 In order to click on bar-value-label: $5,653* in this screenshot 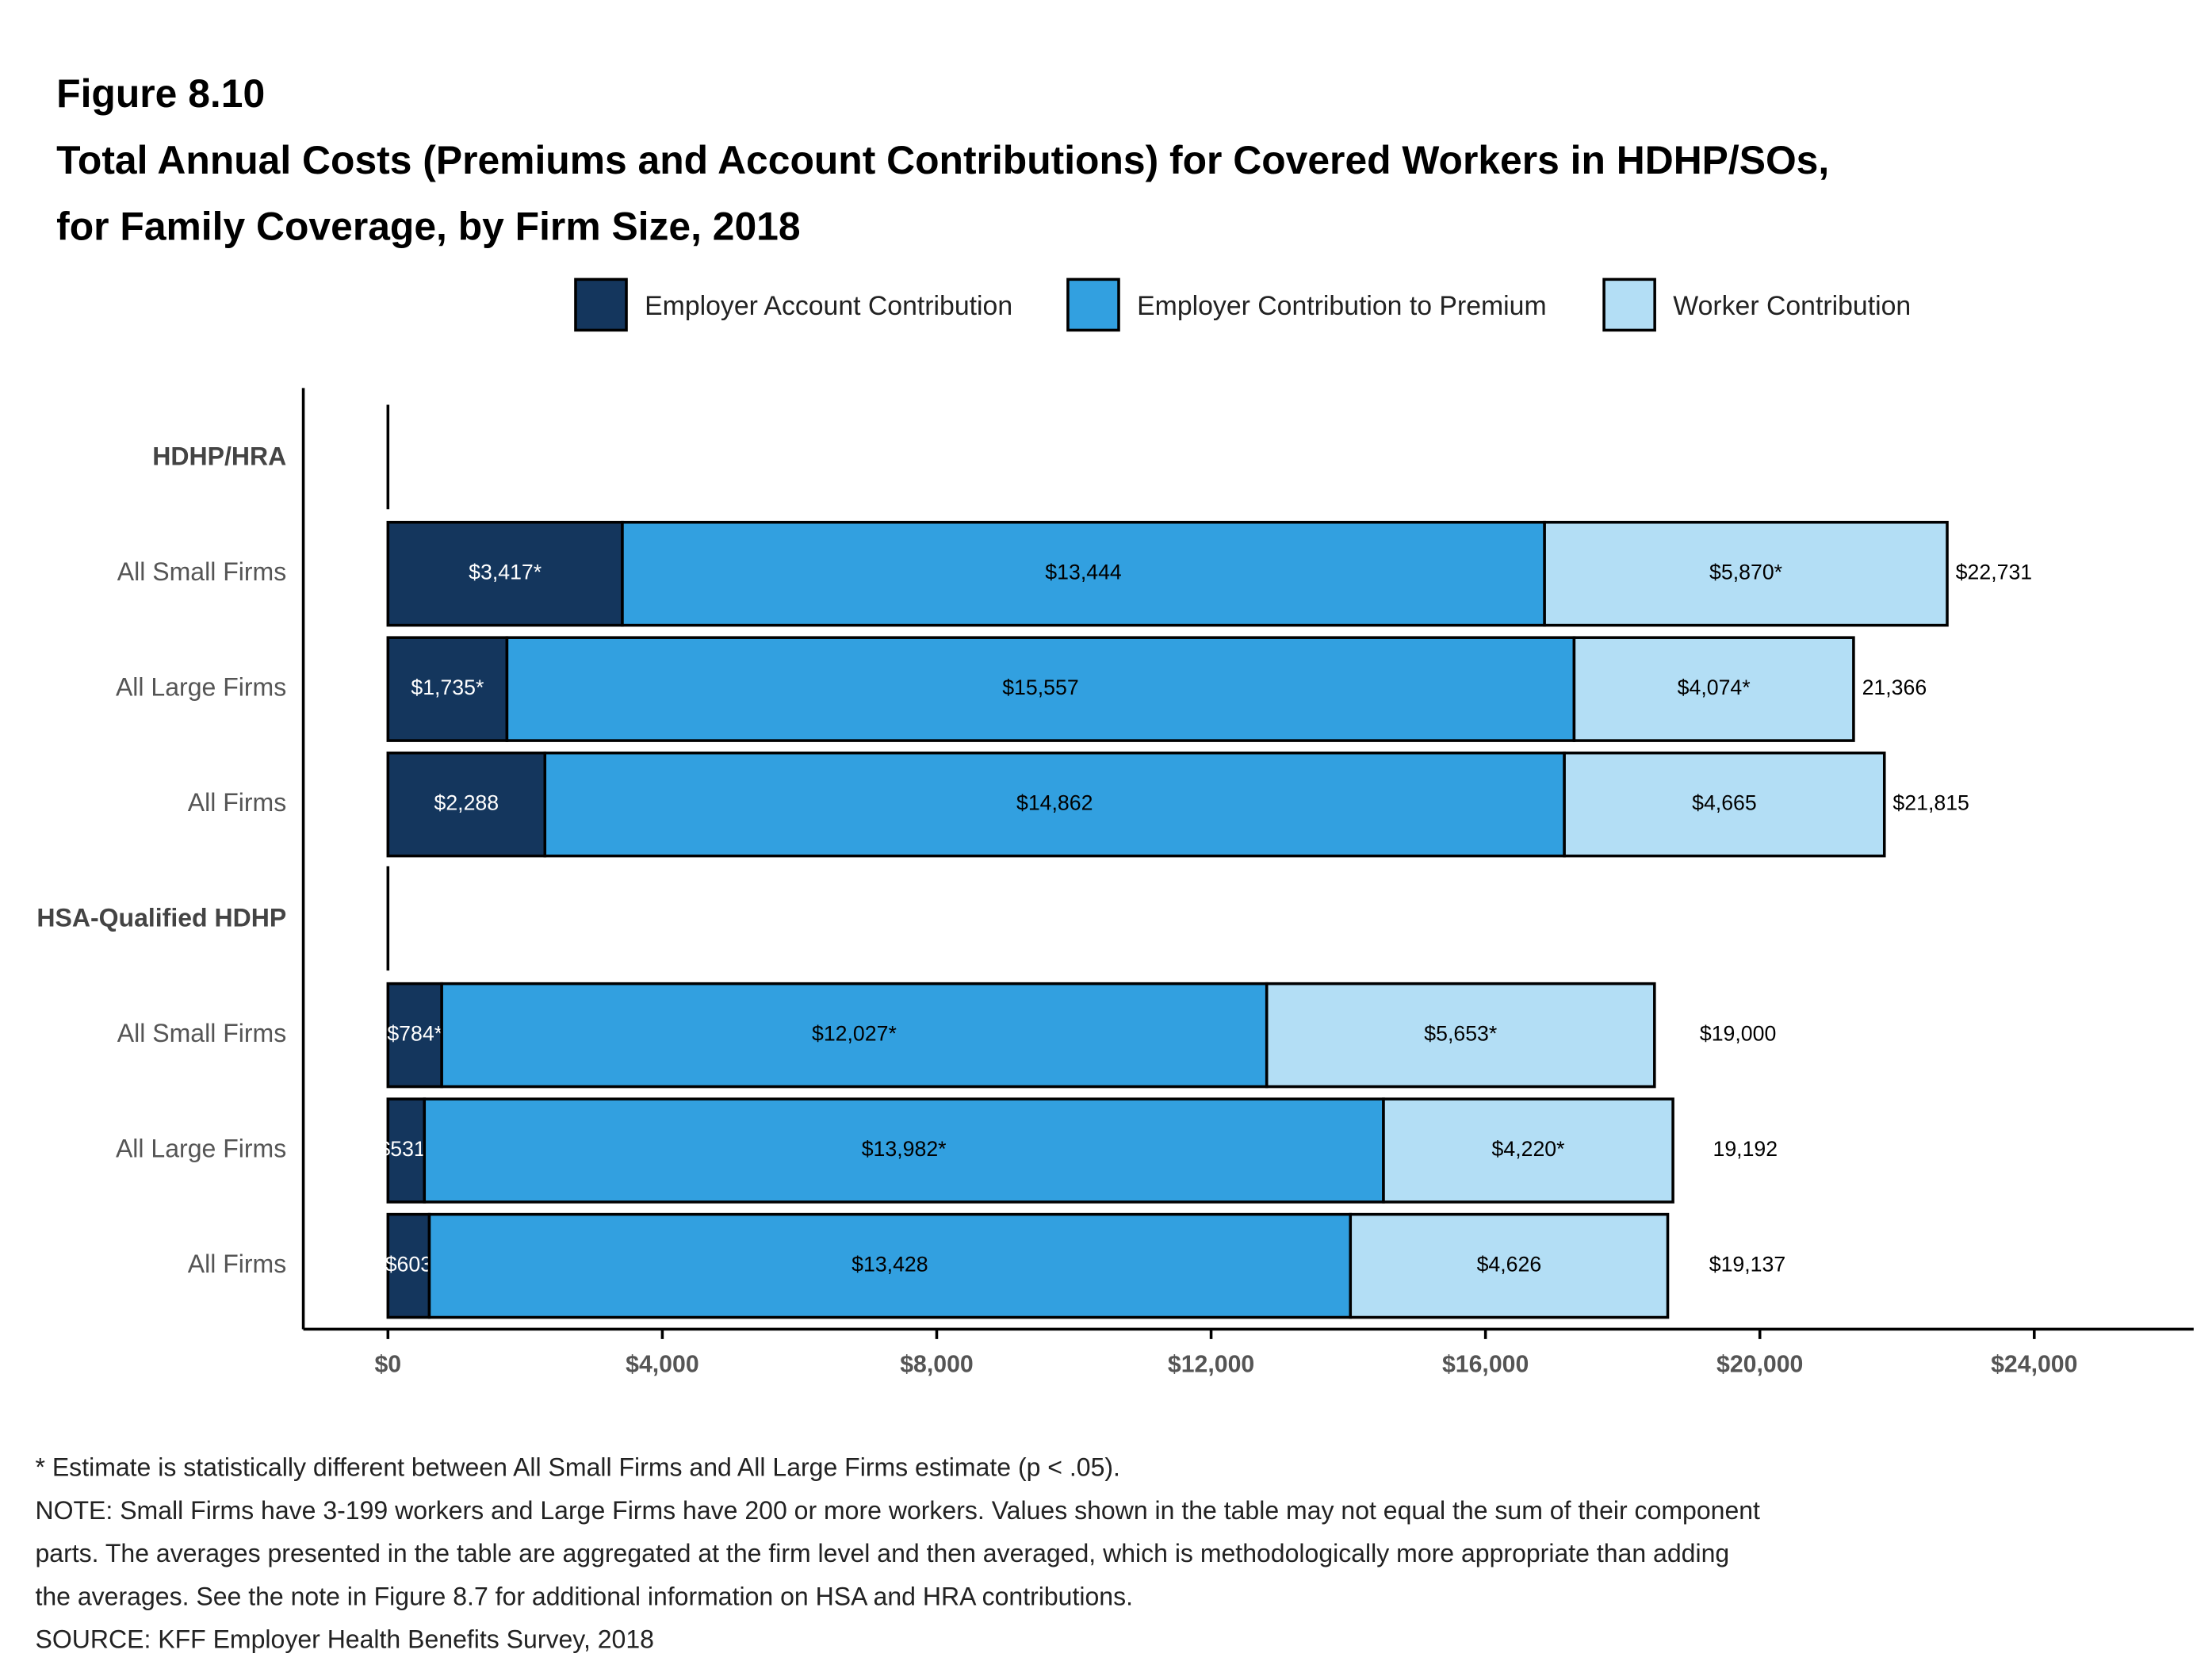, I will do `click(1461, 1034)`.